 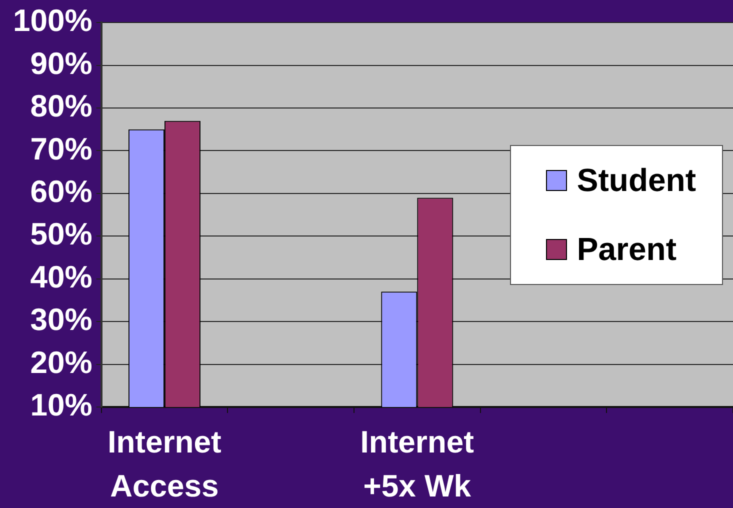 I want to click on y-tick-label: 30%, so click(x=61, y=320).